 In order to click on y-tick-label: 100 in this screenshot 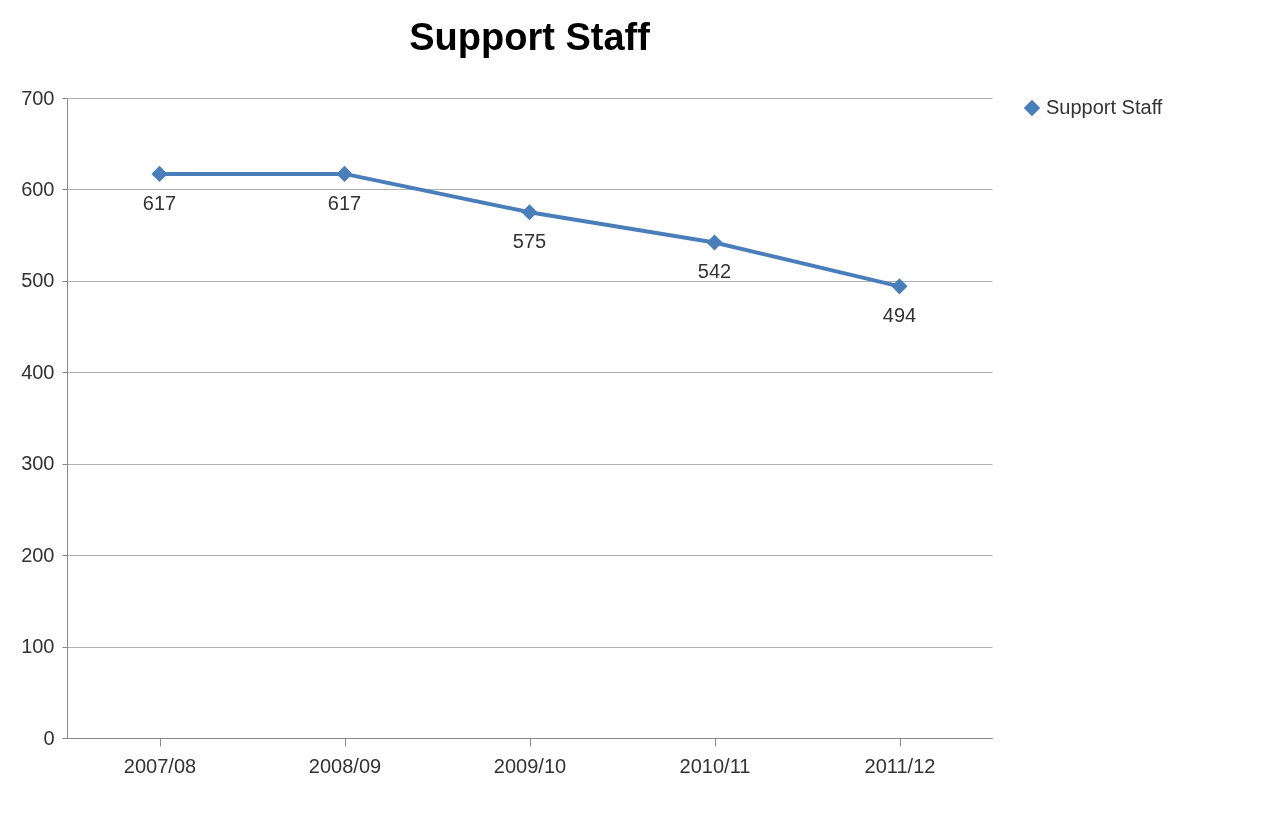, I will do `click(38, 646)`.